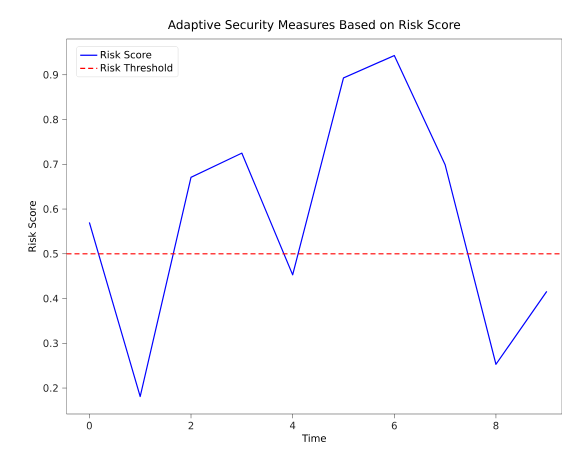  I want to click on y-tick-label: 0.7, so click(50, 164).